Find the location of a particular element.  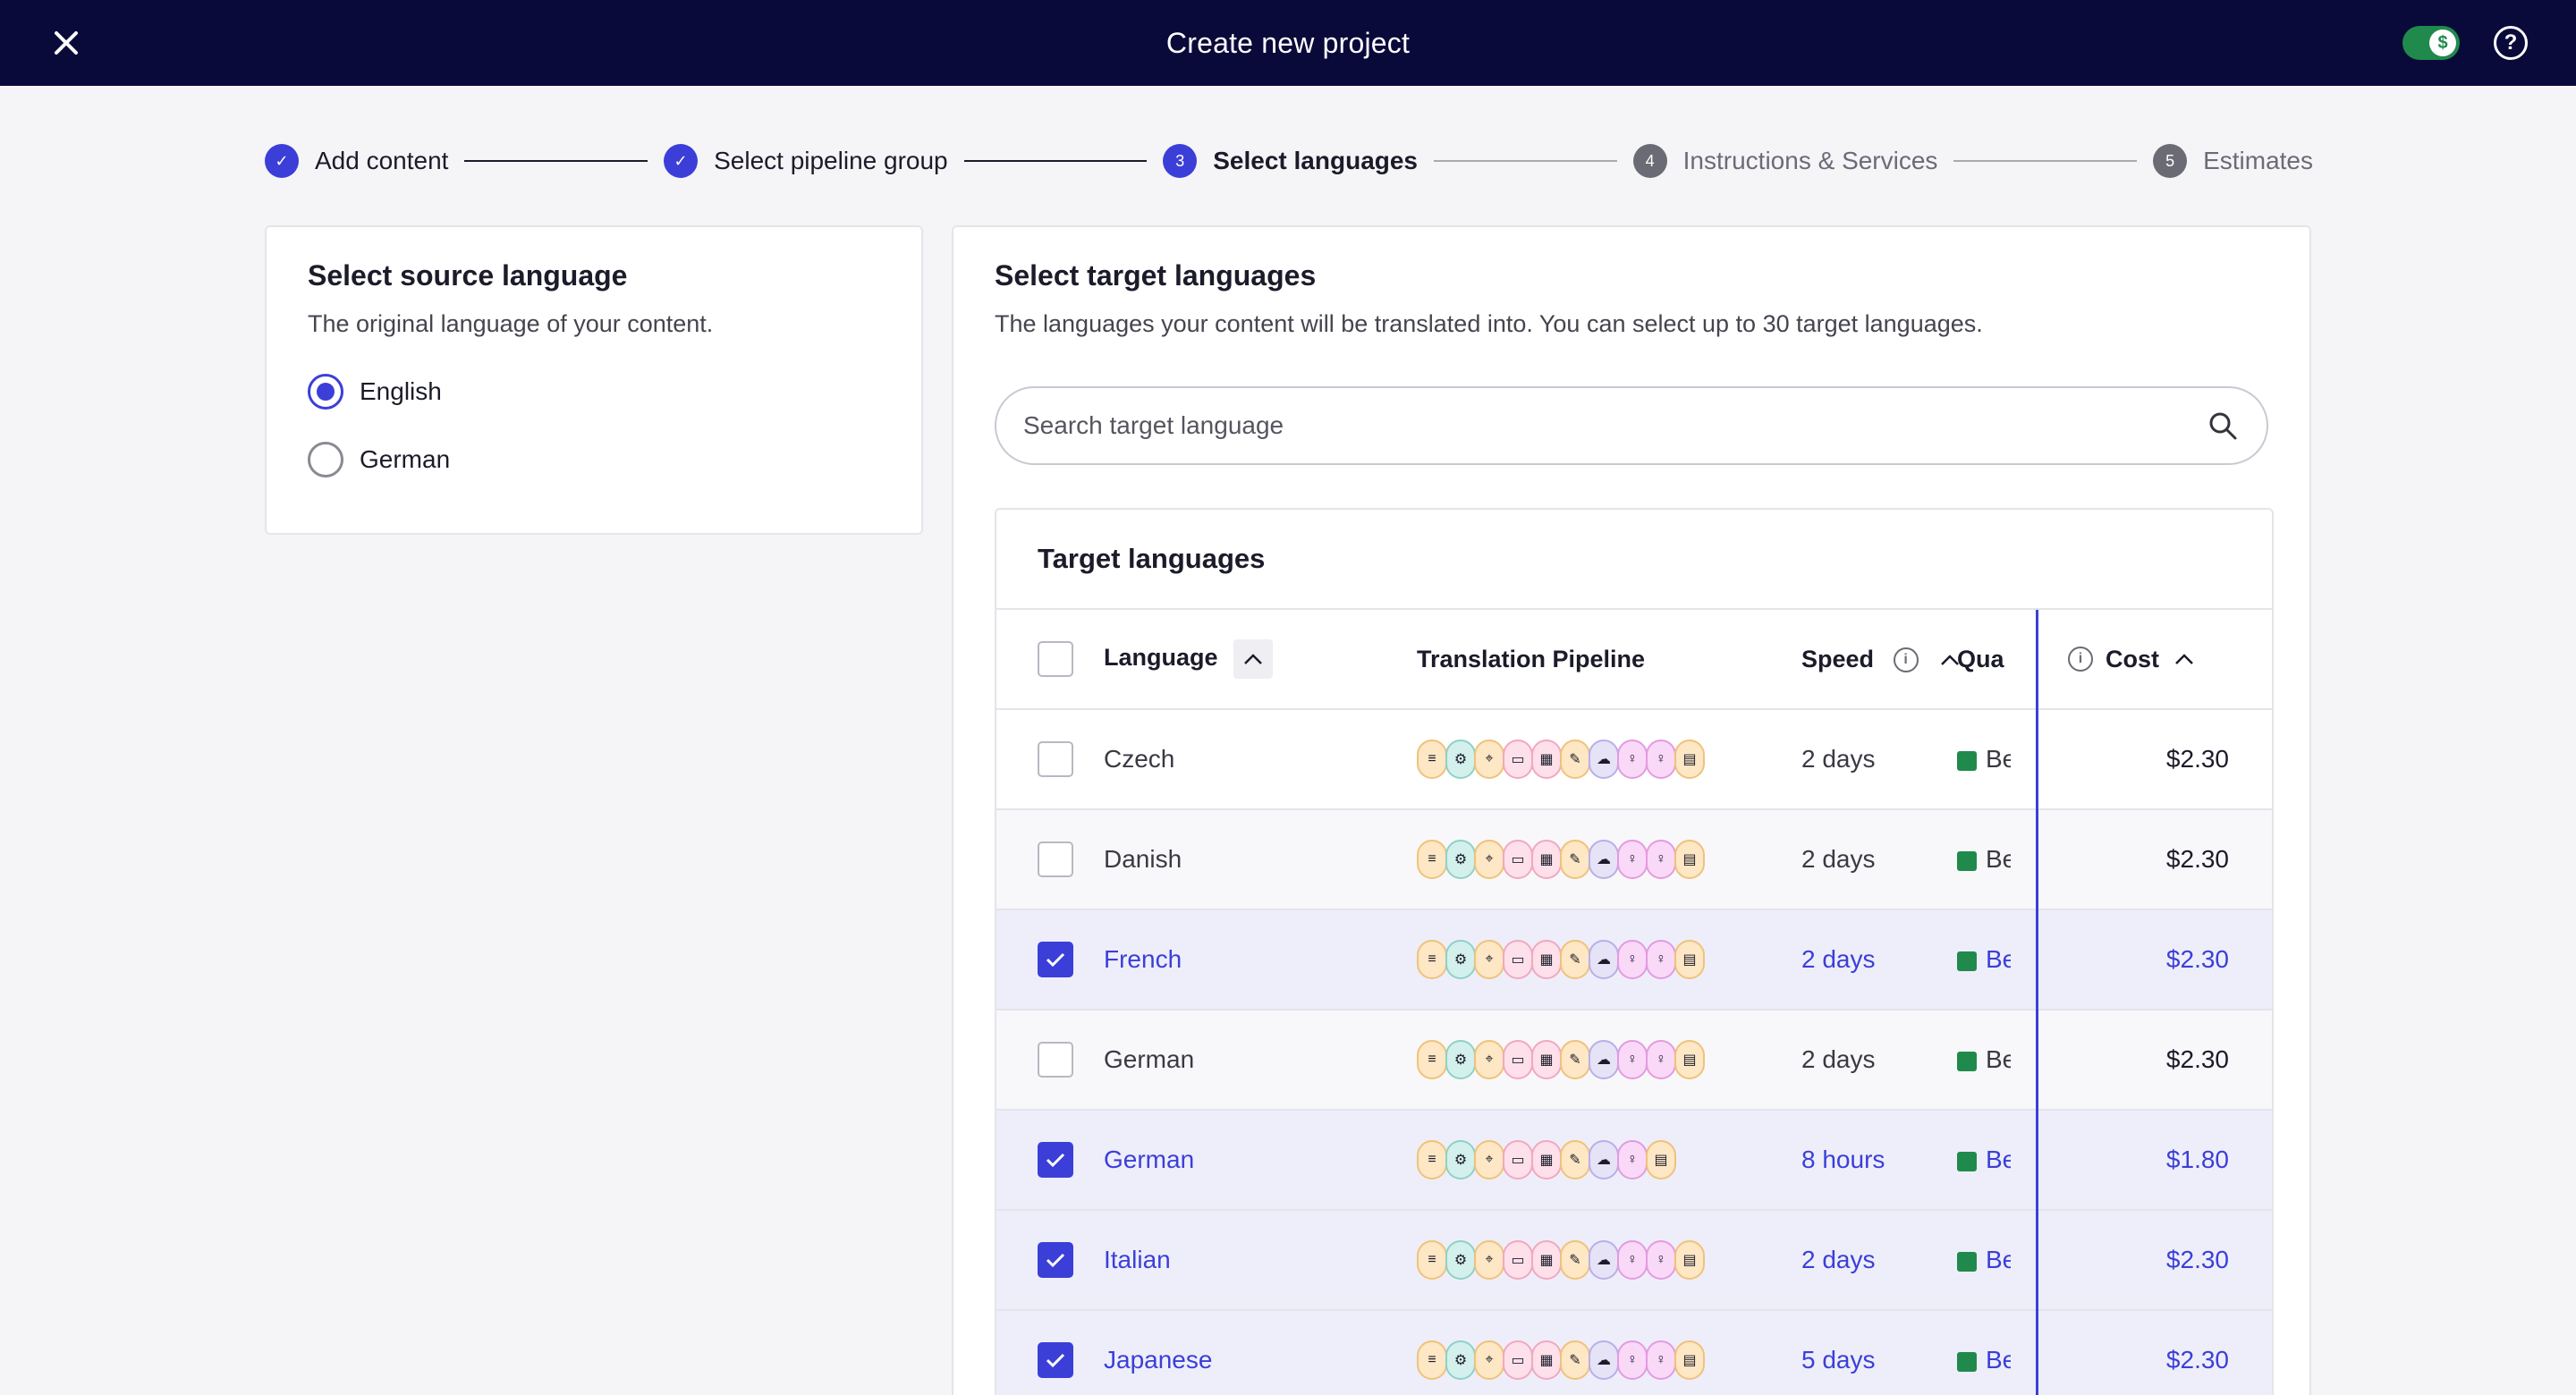

search-input: Search target language is located at coordinates (1631, 425).